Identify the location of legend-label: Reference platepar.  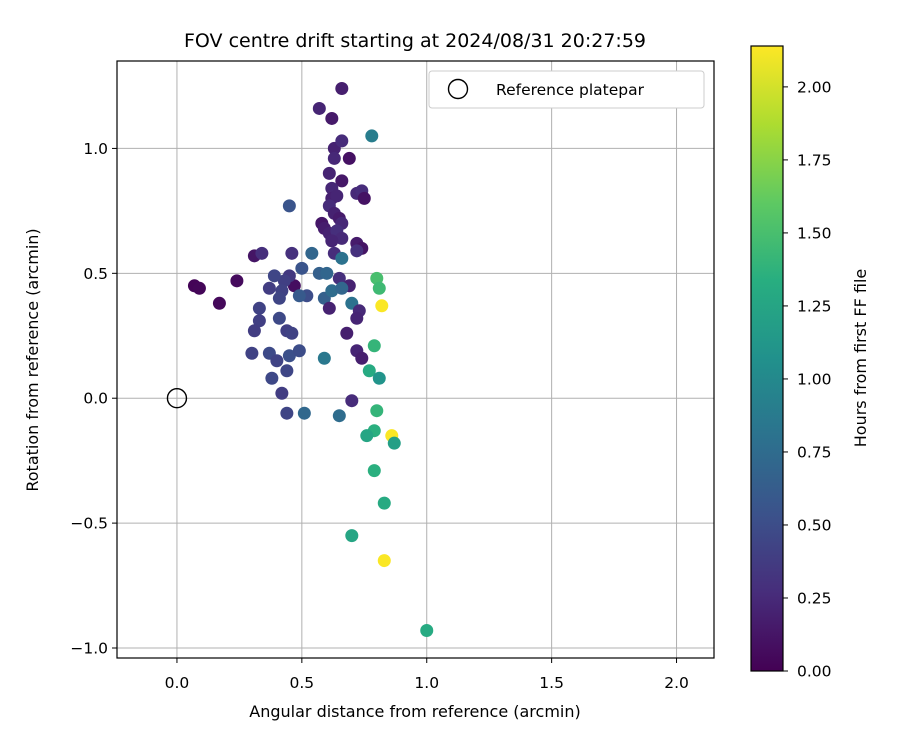
(570, 90).